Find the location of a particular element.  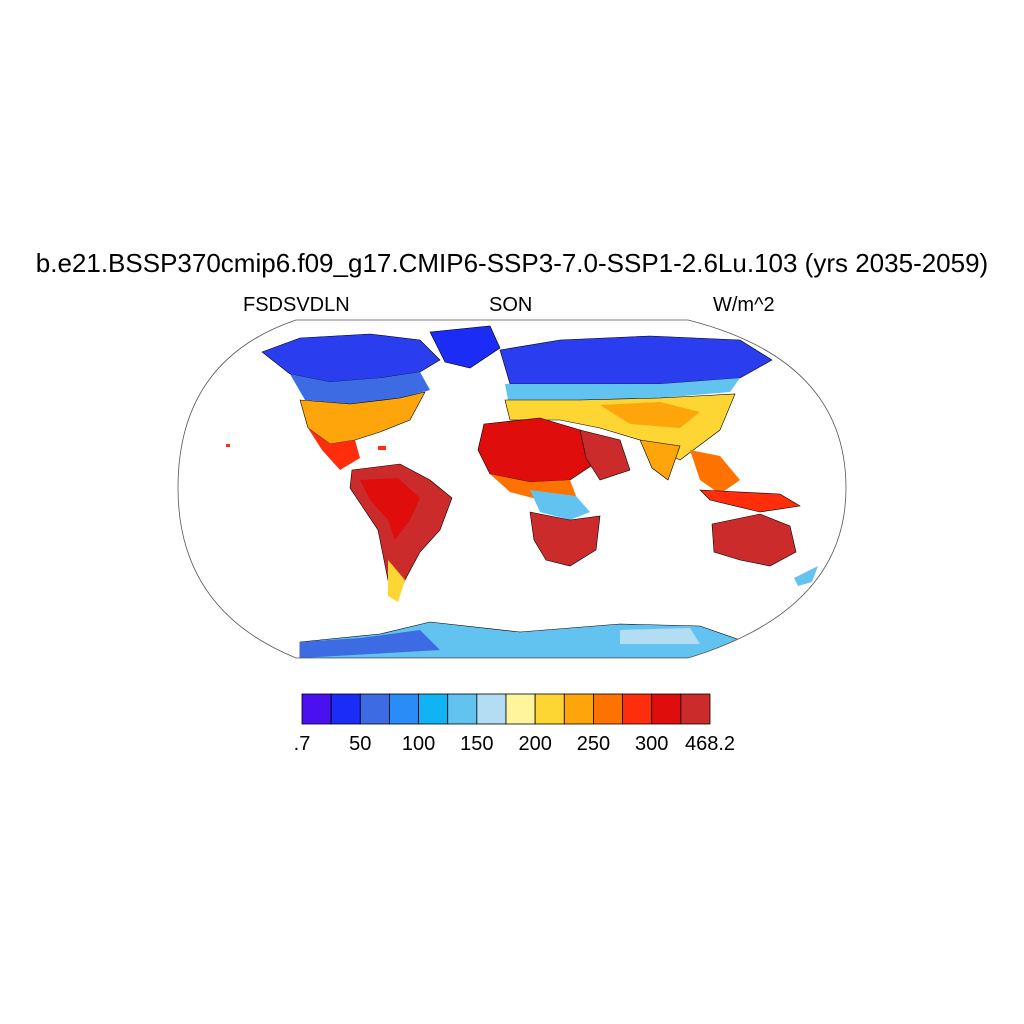

colorbar-tick-label: 200 is located at coordinates (534, 744).